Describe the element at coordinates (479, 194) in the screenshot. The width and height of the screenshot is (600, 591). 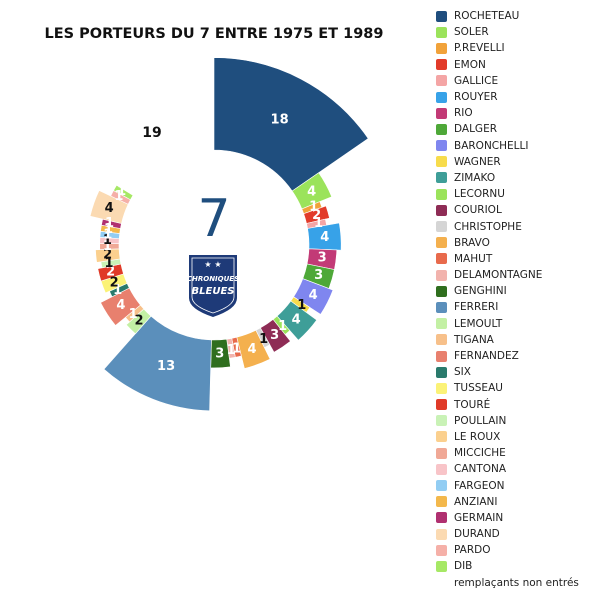
I see `legend-label: LECORNU` at that location.